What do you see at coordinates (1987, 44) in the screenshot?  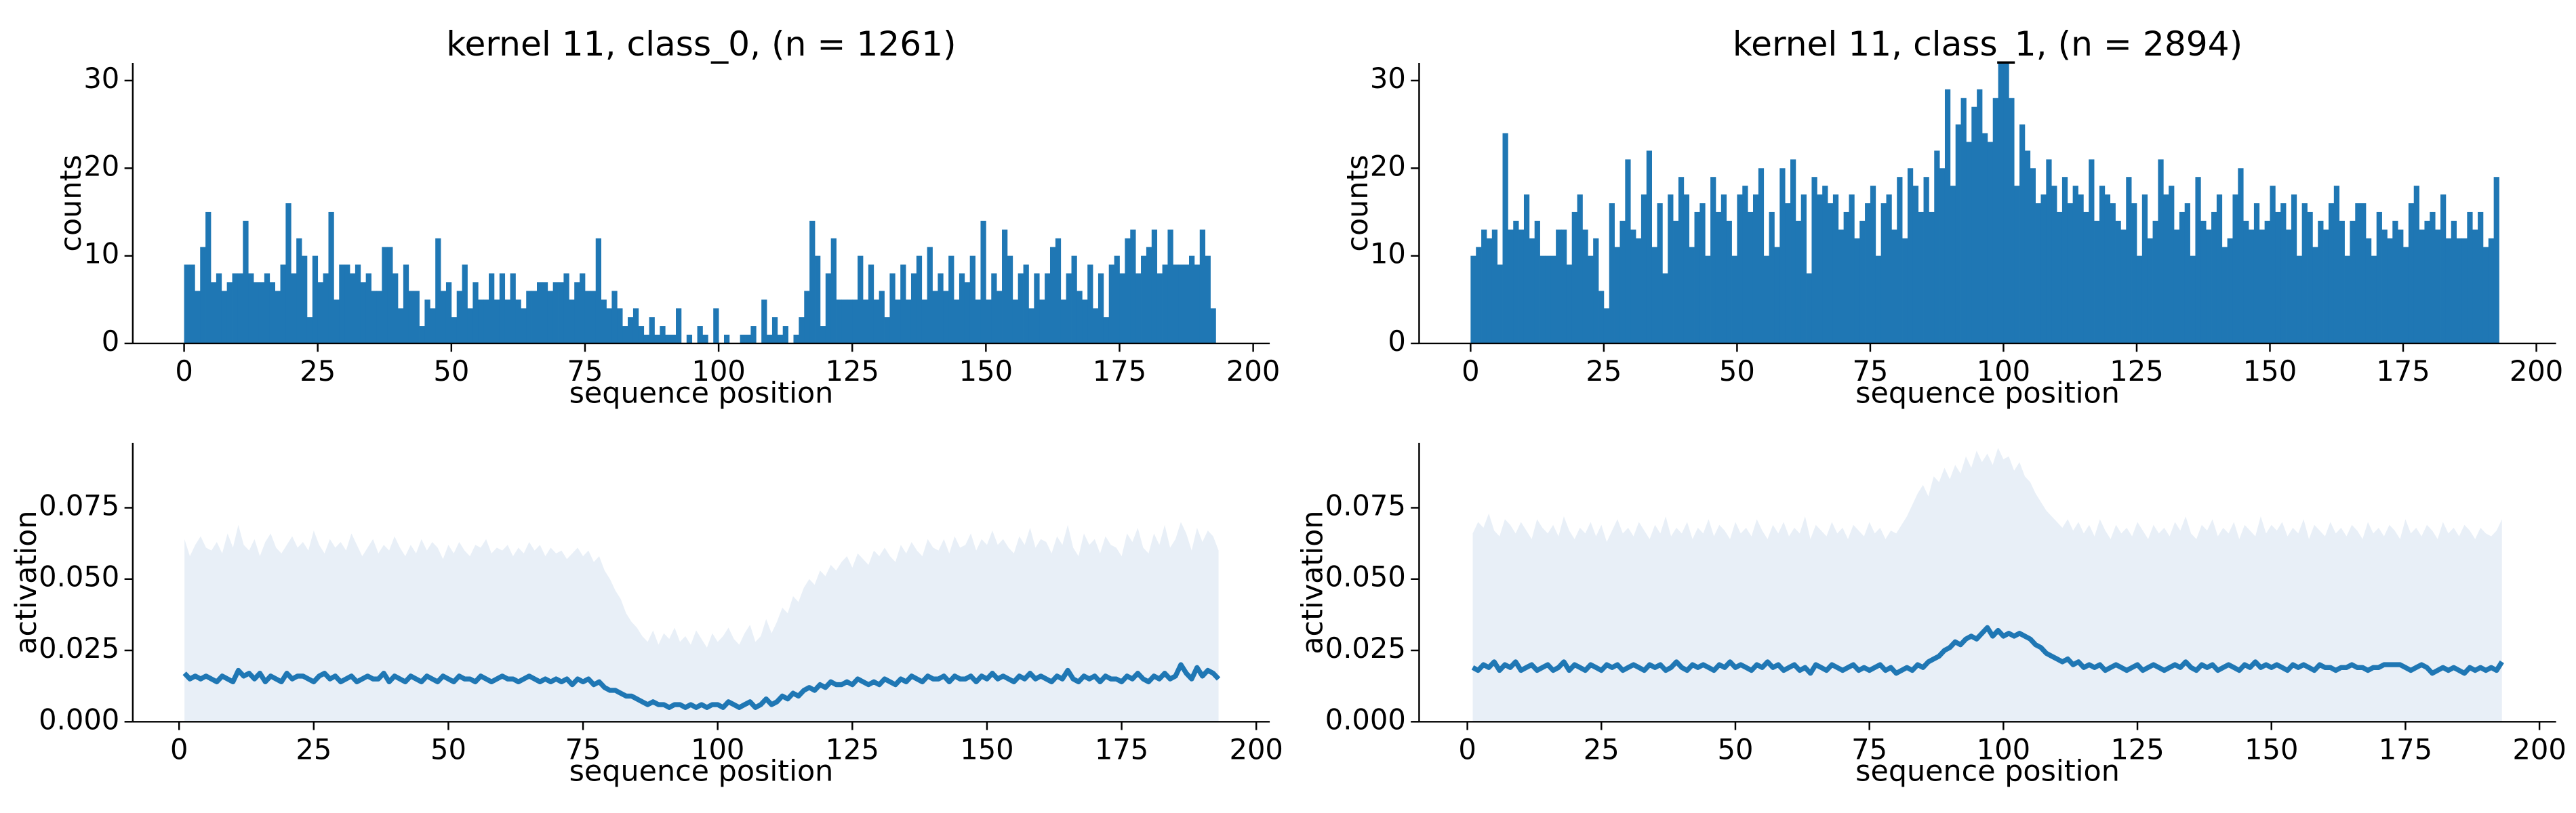 I see `chart-title: kernel 11, class_1, (n = 2894)` at bounding box center [1987, 44].